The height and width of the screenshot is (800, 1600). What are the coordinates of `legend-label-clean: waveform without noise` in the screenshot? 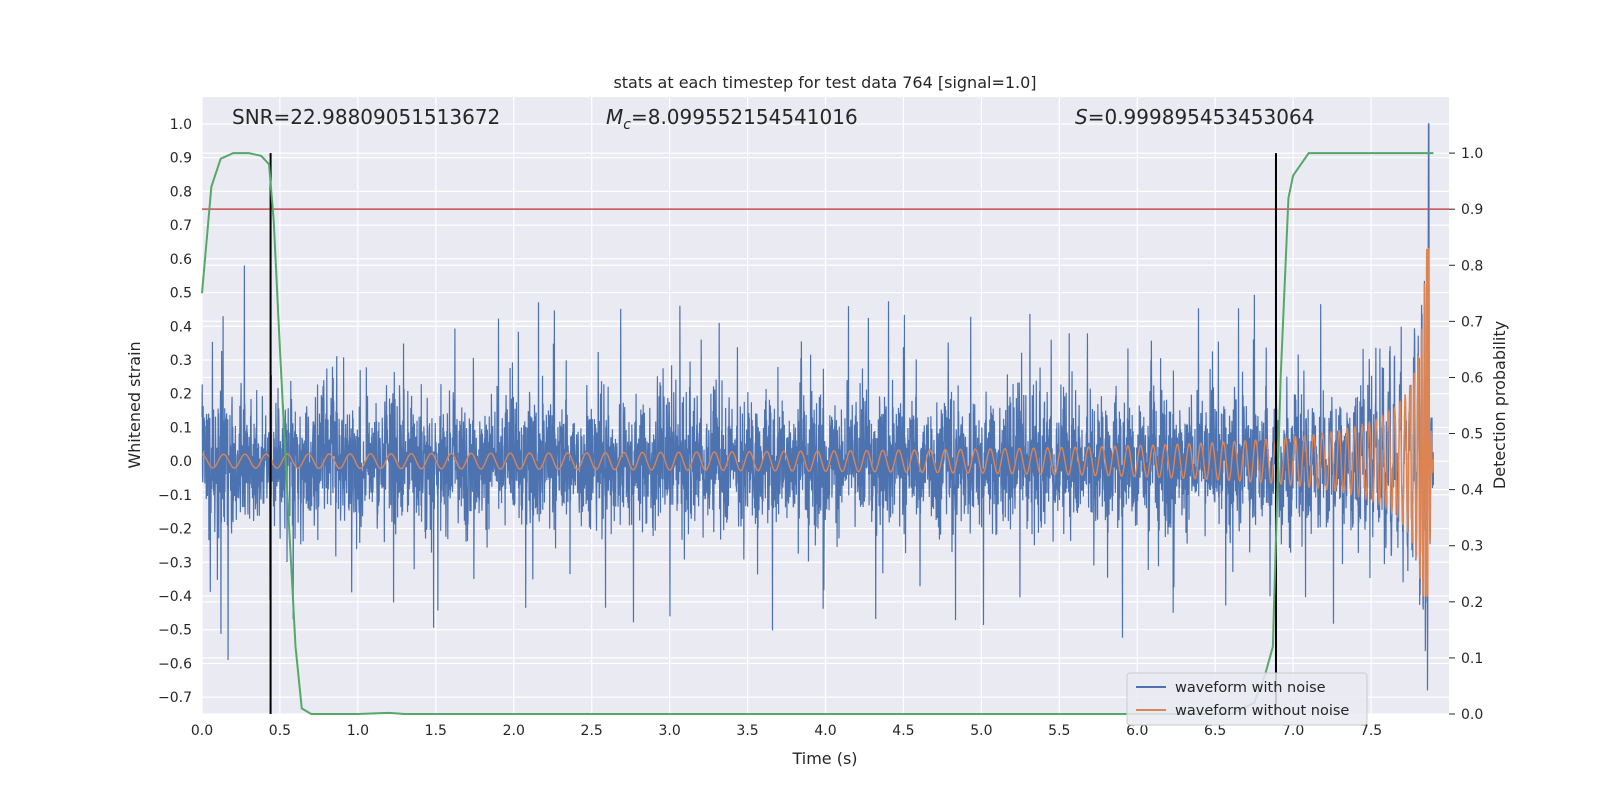 It's located at (1262, 711).